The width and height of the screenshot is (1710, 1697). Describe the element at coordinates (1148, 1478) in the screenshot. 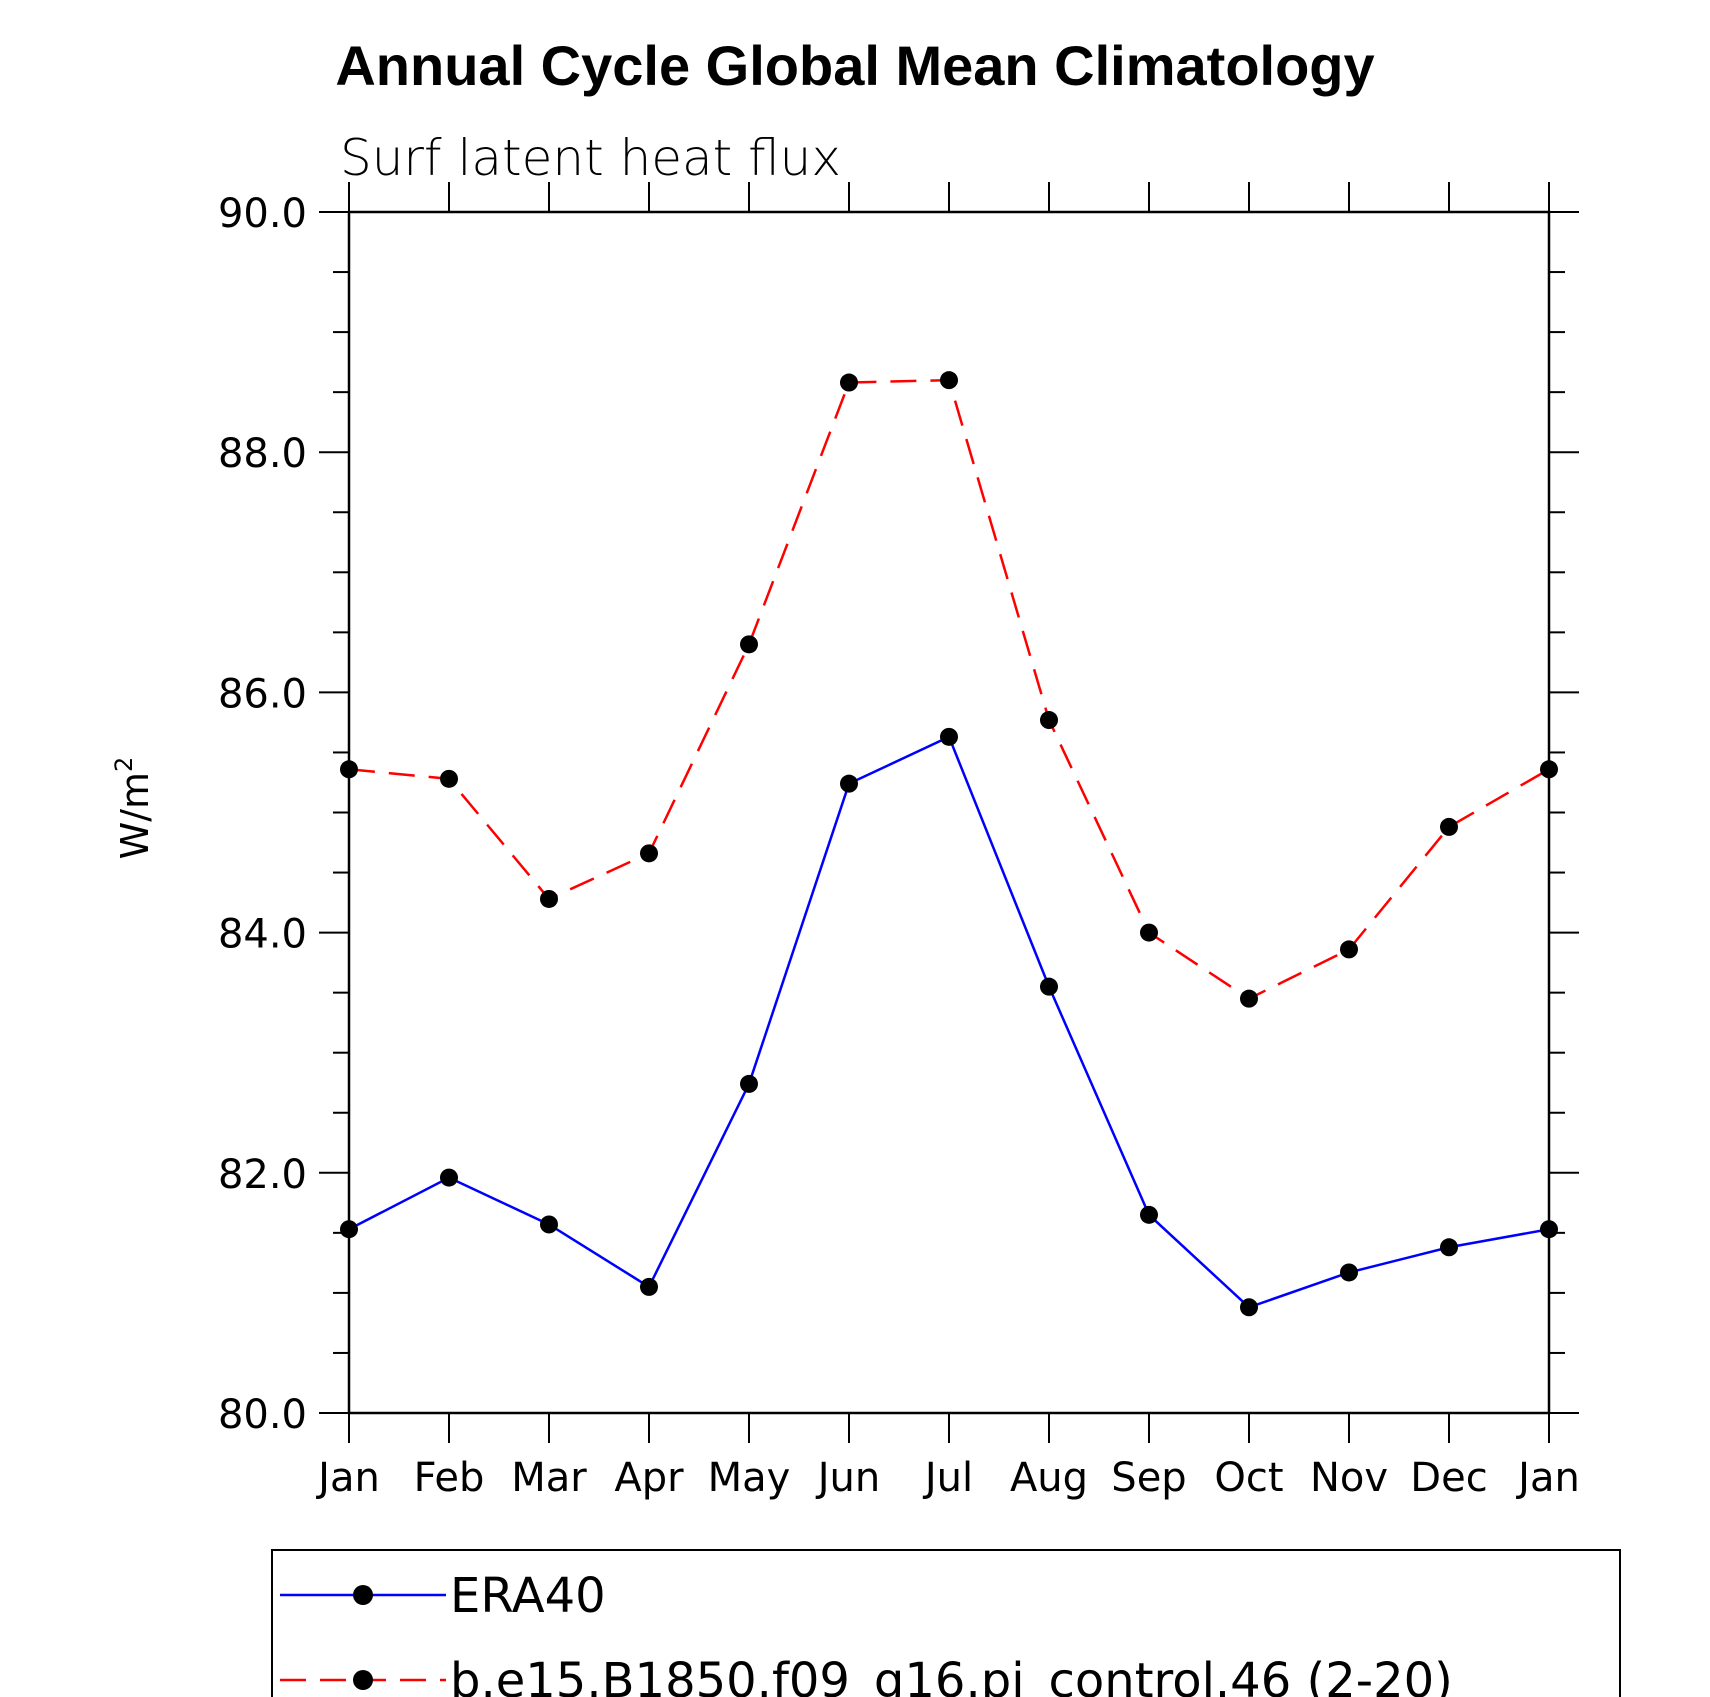

I see `x-tick-label: Sep` at that location.